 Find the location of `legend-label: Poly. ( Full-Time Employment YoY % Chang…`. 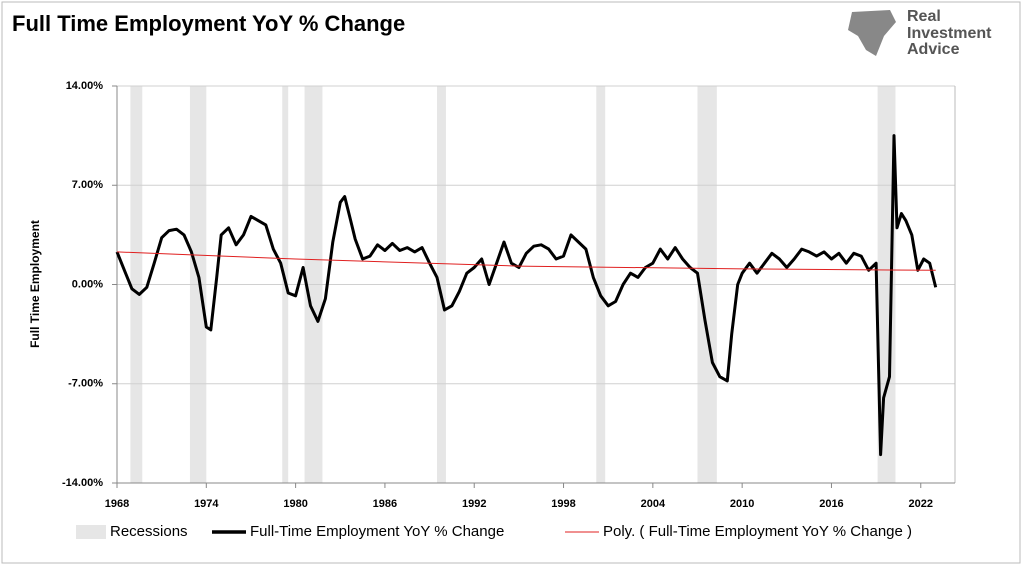

legend-label: Poly. ( Full-Time Employment YoY % Chang… is located at coordinates (757, 531).